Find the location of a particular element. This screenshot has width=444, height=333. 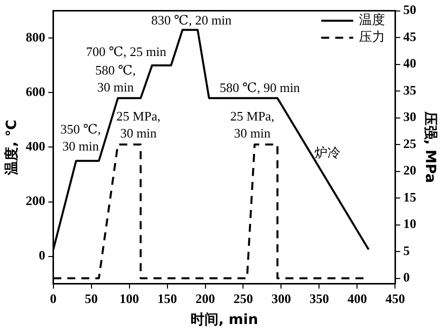

y2-tick-label: 50 is located at coordinates (409, 10).